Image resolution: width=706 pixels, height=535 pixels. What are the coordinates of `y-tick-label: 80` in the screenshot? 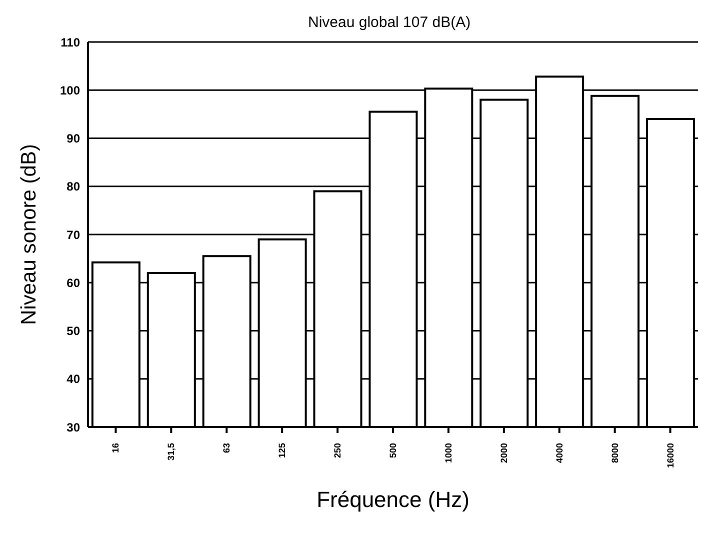 It's located at (73, 187).